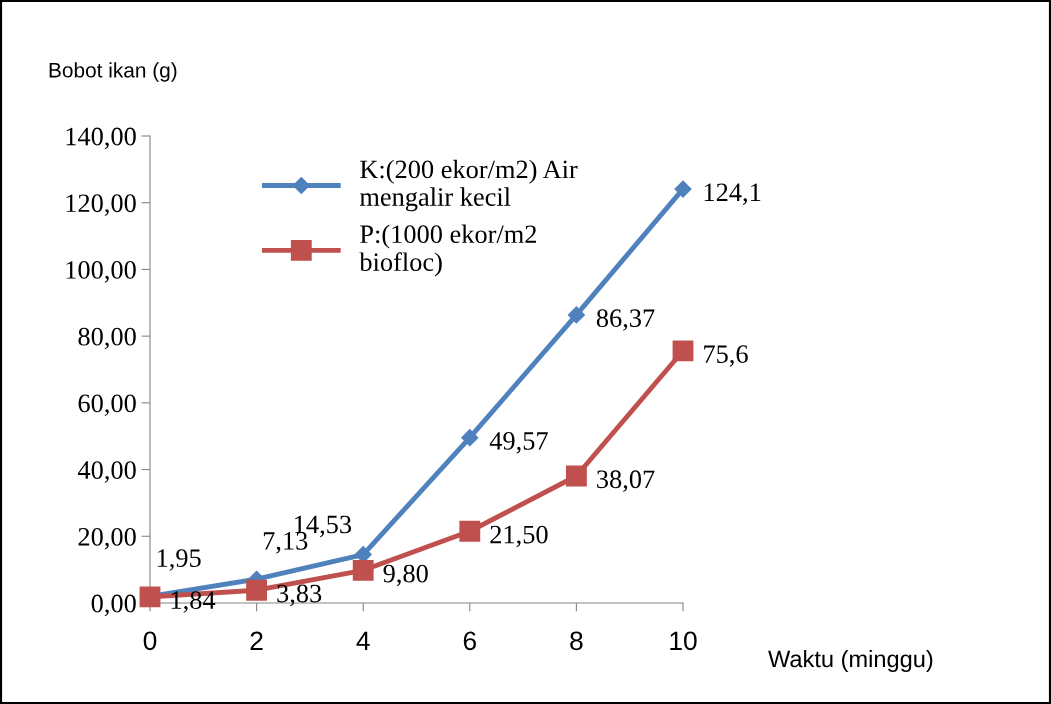 Image resolution: width=1051 pixels, height=704 pixels. I want to click on data-label: 1,95, so click(179, 560).